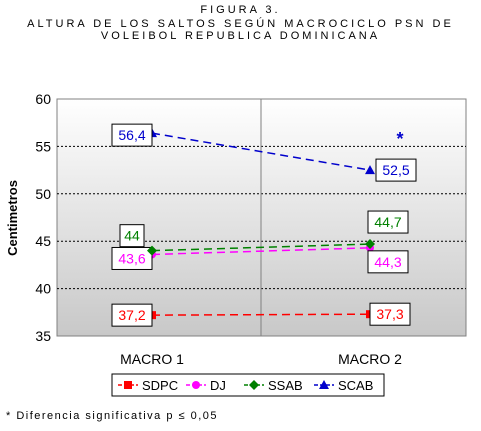 This screenshot has height=431, width=481. I want to click on legend-marker-scab, so click(324, 384).